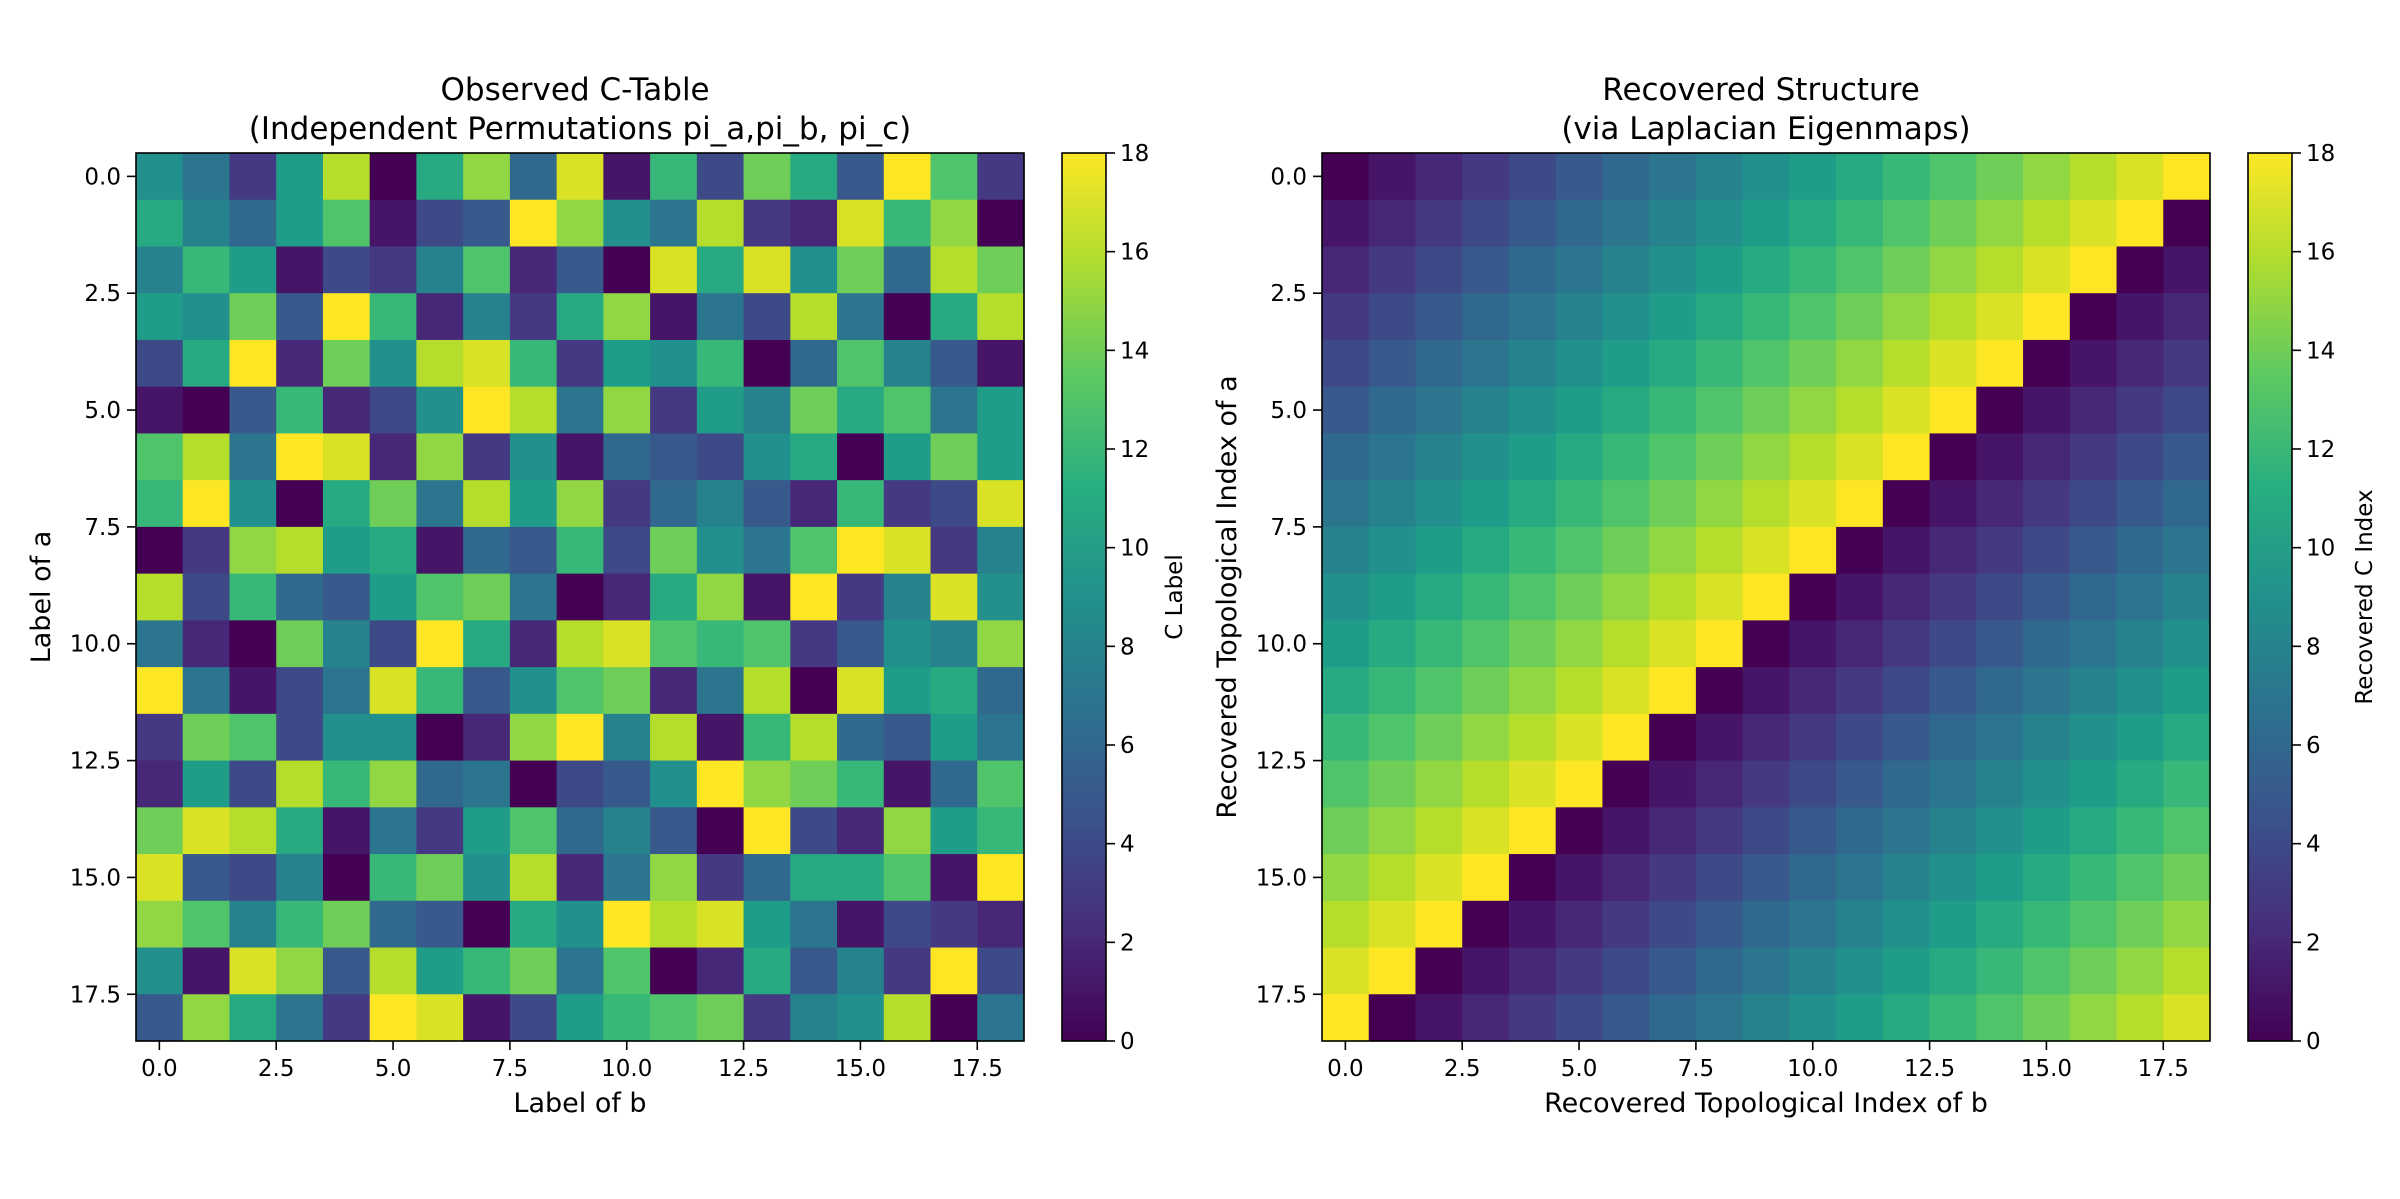 The width and height of the screenshot is (2400, 1199). What do you see at coordinates (1765, 129) in the screenshot?
I see `chart-title-line-2: (via Laplacian Eigenmaps)` at bounding box center [1765, 129].